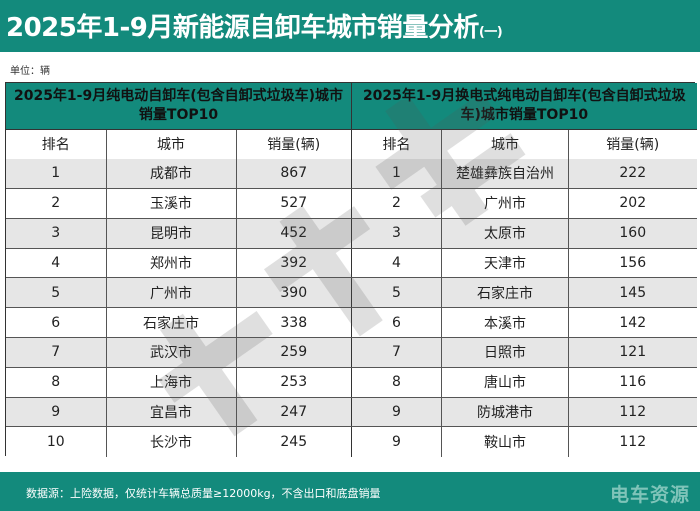  Describe the element at coordinates (524, 106) in the screenshot. I see `table-group-title: 2025年1-9月换电式纯电动自卸车(包含自卸式垃圾车)城市销量TOP10` at that location.